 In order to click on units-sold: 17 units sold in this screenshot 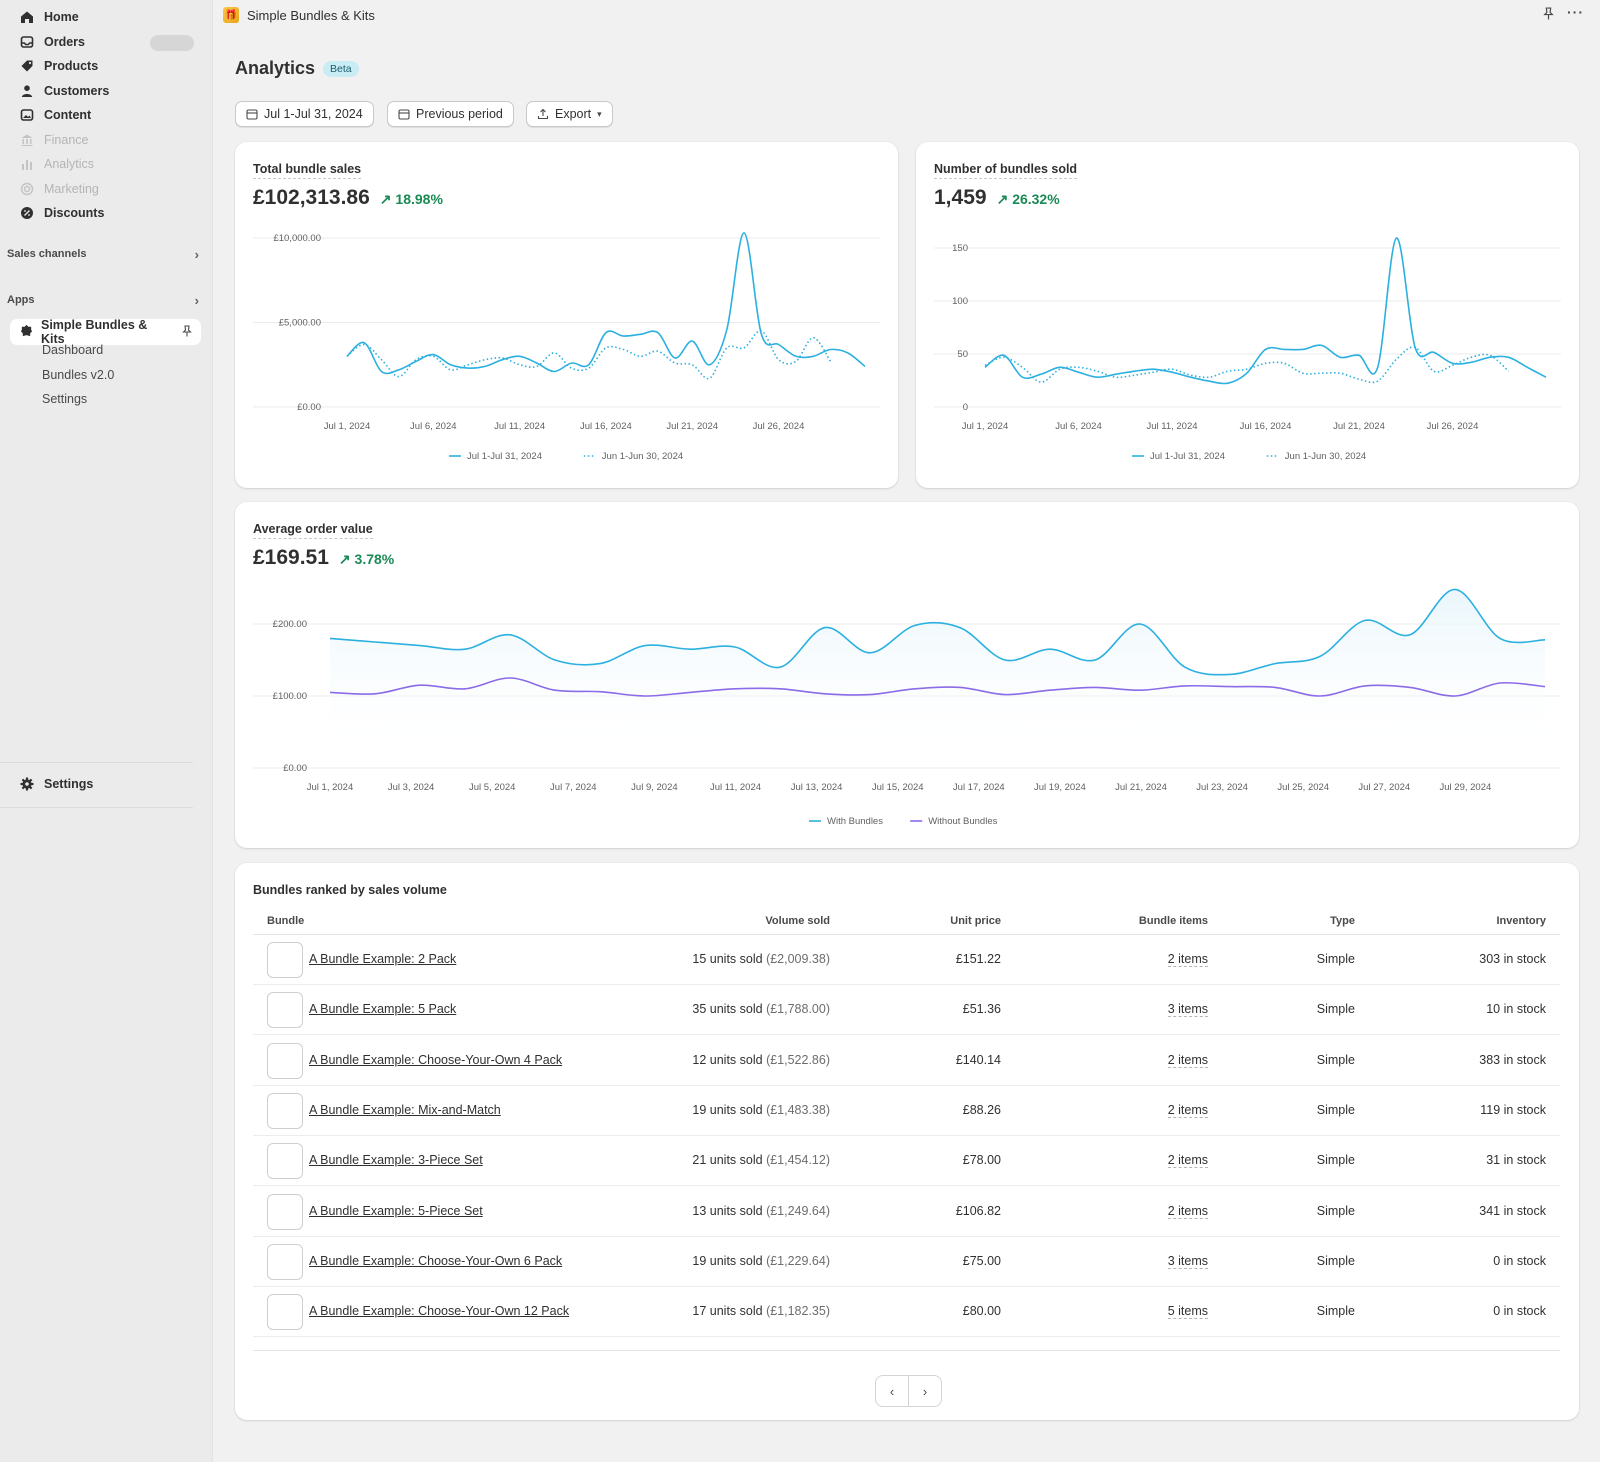, I will do `click(727, 1311)`.